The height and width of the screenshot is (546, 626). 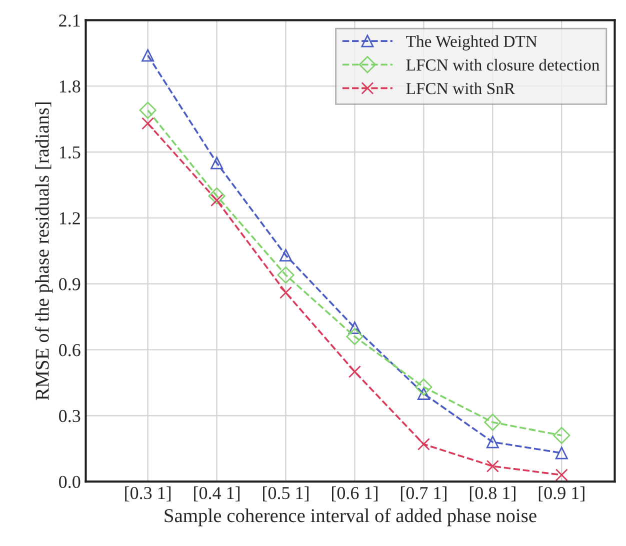 I want to click on y-tick-label: 1.8, so click(x=70, y=86).